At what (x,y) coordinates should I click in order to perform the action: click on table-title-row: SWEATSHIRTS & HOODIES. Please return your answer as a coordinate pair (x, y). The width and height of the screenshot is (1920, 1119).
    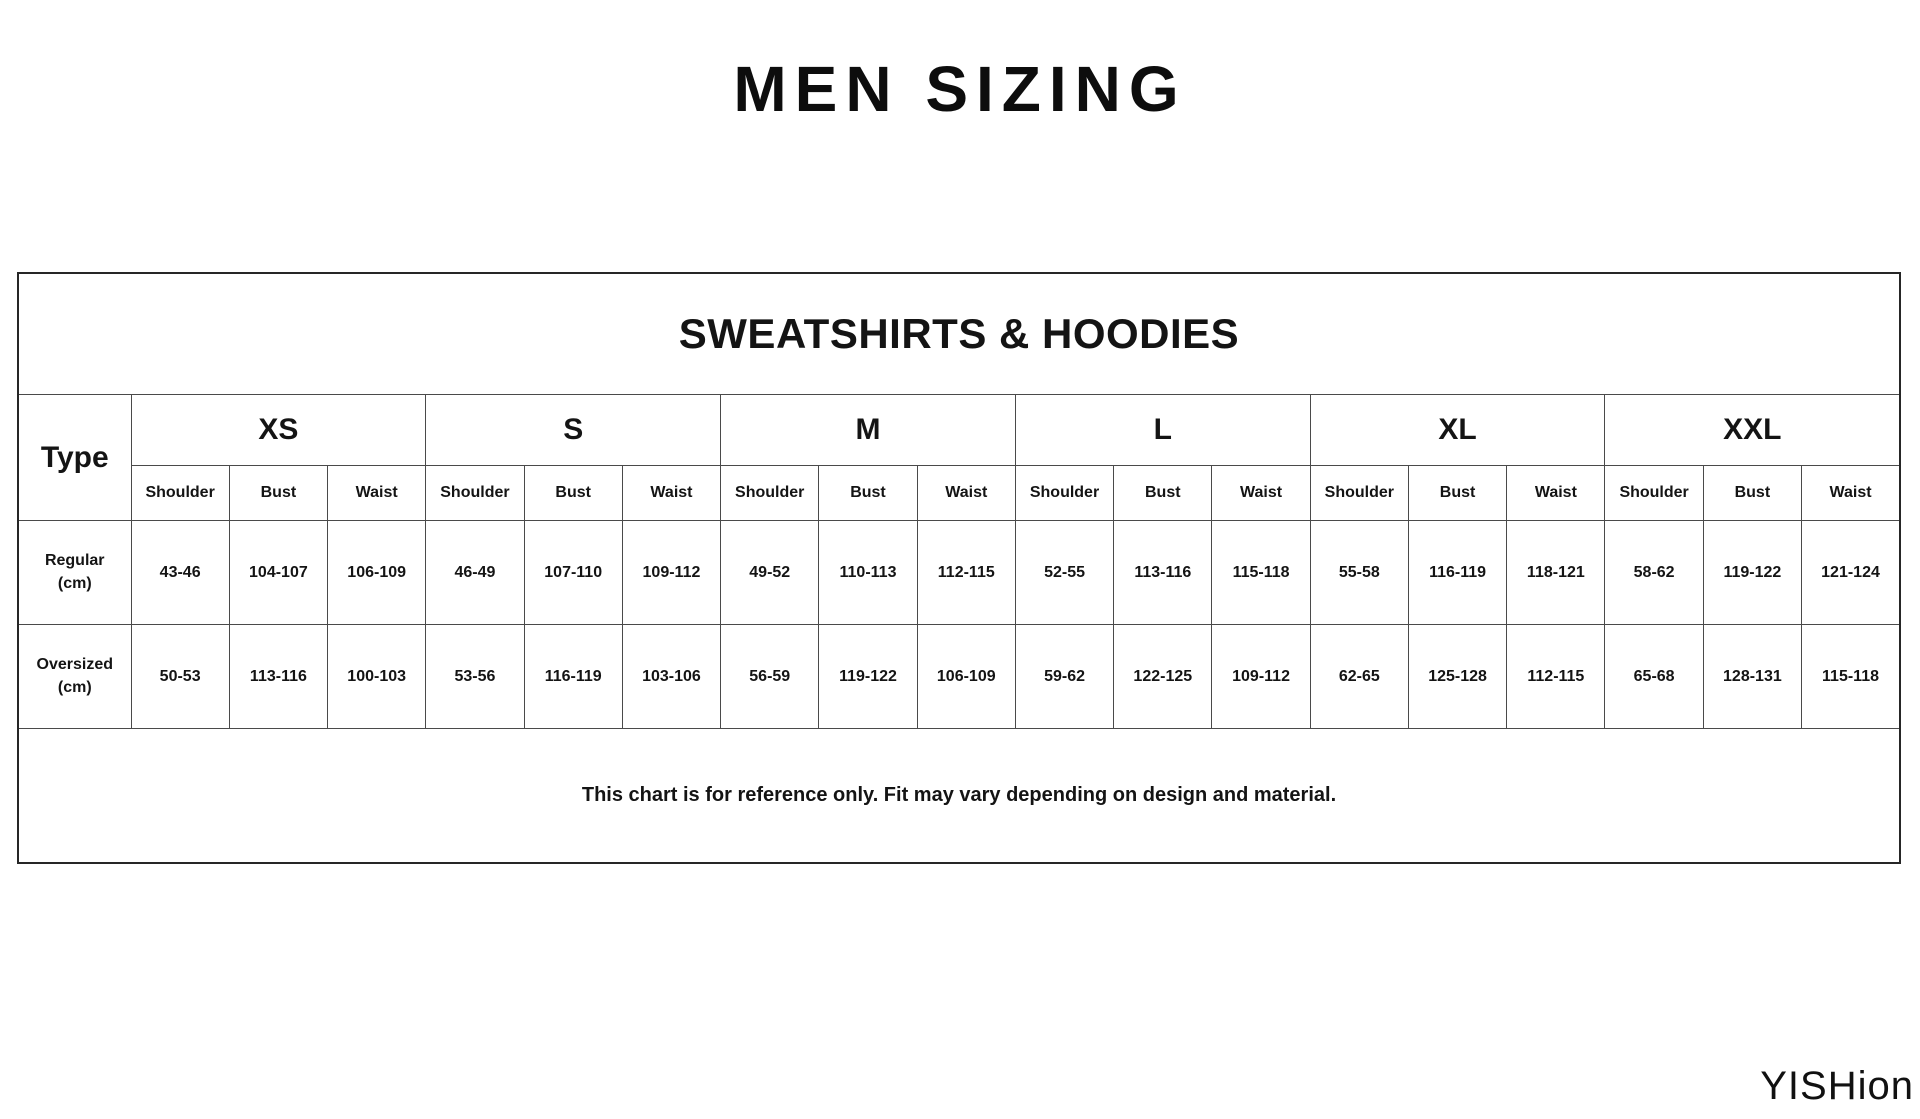
    Looking at the image, I should click on (959, 333).